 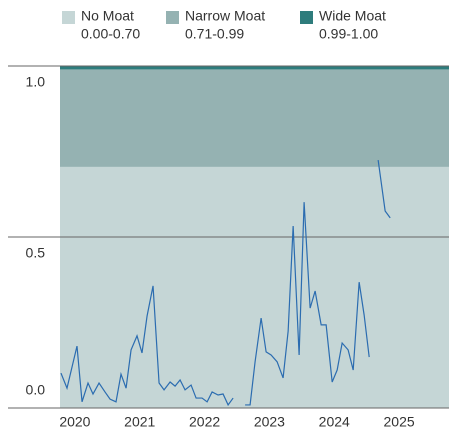 I want to click on x-tick-label: 2024, so click(x=334, y=422).